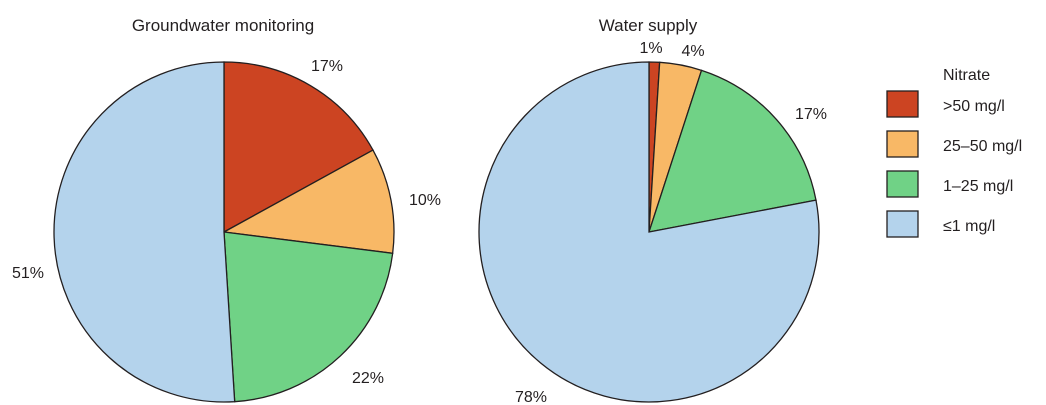 Image resolution: width=1046 pixels, height=405 pixels. What do you see at coordinates (650, 48) in the screenshot?
I see `slice-label-gt50: 1%` at bounding box center [650, 48].